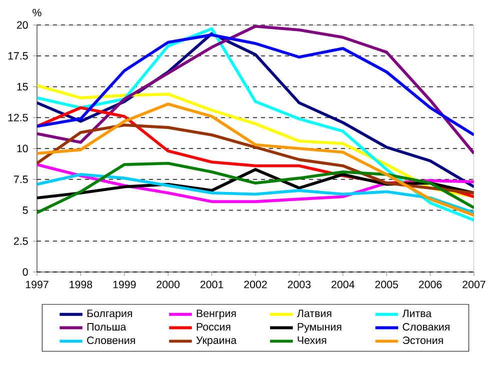  Describe the element at coordinates (124, 284) in the screenshot. I see `x-tick-label: 1999` at that location.